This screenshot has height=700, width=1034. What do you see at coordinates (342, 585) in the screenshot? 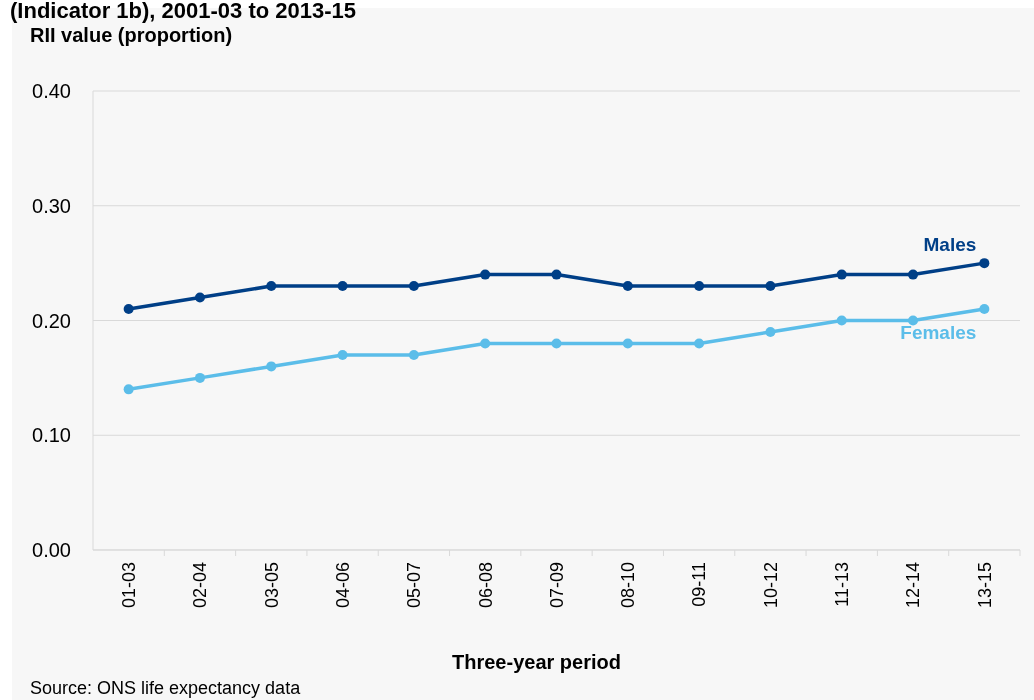
I see `x-tick-label: 04-06` at bounding box center [342, 585].